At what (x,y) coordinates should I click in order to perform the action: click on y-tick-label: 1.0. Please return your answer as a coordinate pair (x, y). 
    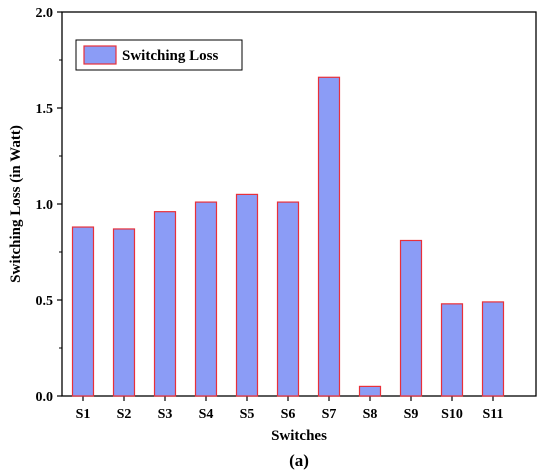
    Looking at the image, I should click on (45, 205).